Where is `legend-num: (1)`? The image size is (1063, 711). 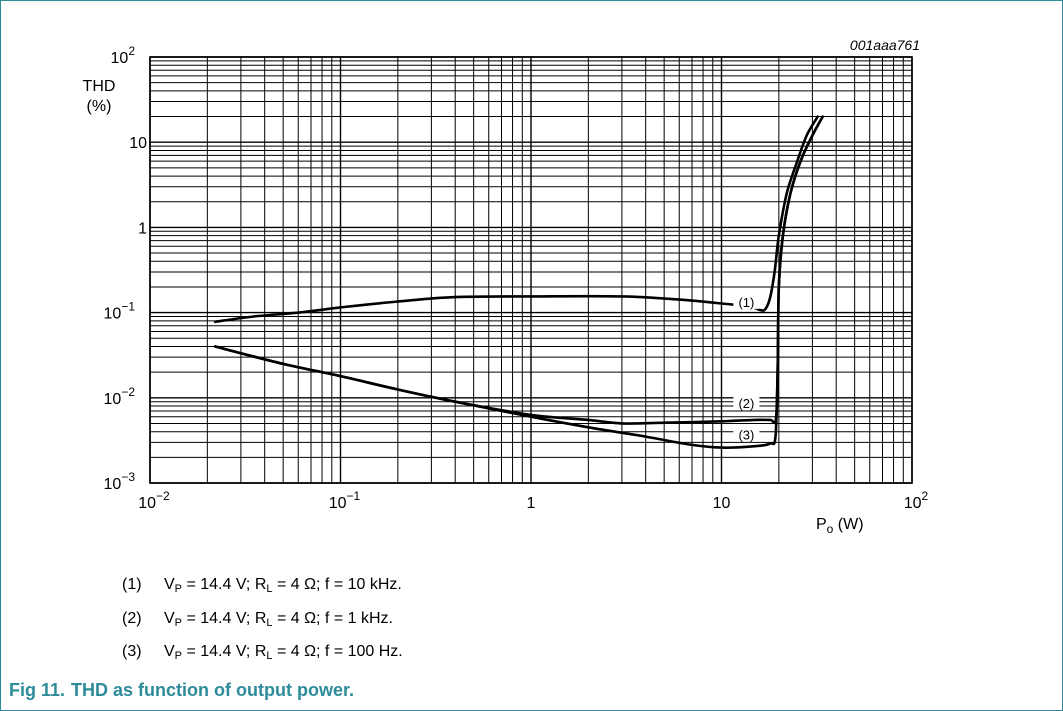
legend-num: (1) is located at coordinates (132, 584).